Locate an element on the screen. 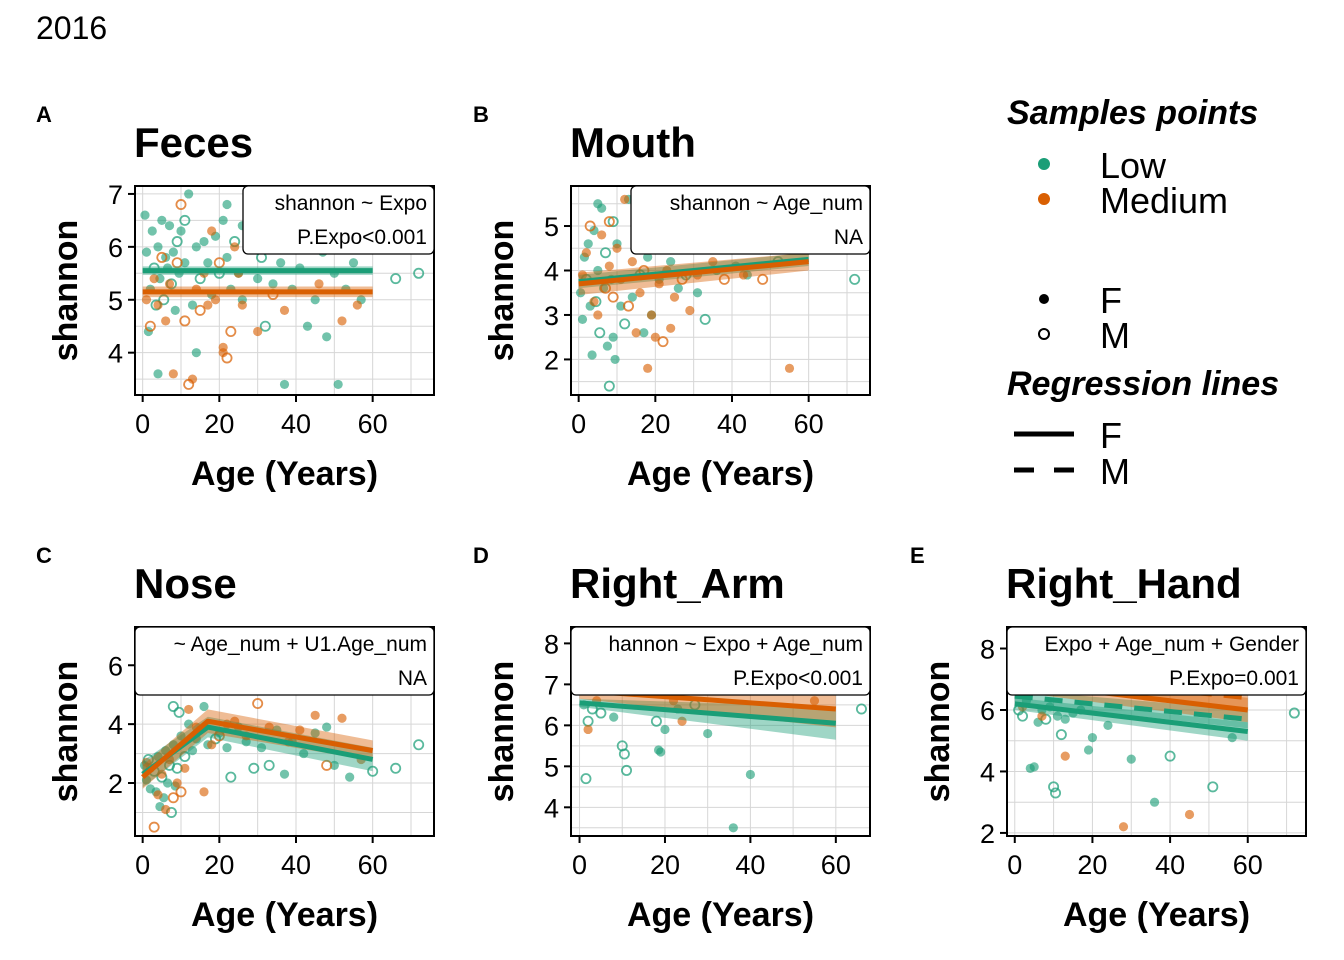 The image size is (1344, 960). legend-m-point-swatch is located at coordinates (1044, 334).